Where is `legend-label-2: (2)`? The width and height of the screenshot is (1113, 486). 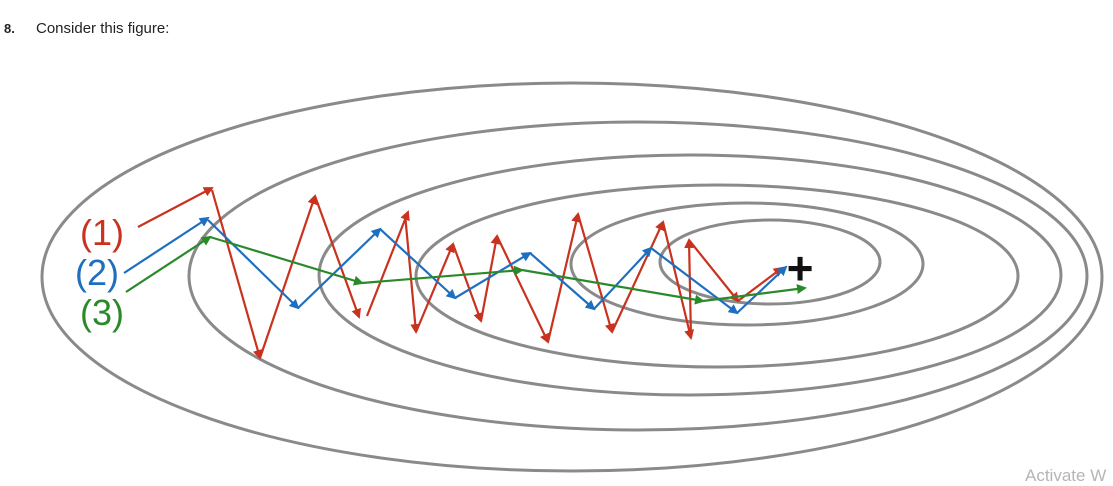
legend-label-2: (2) is located at coordinates (97, 272).